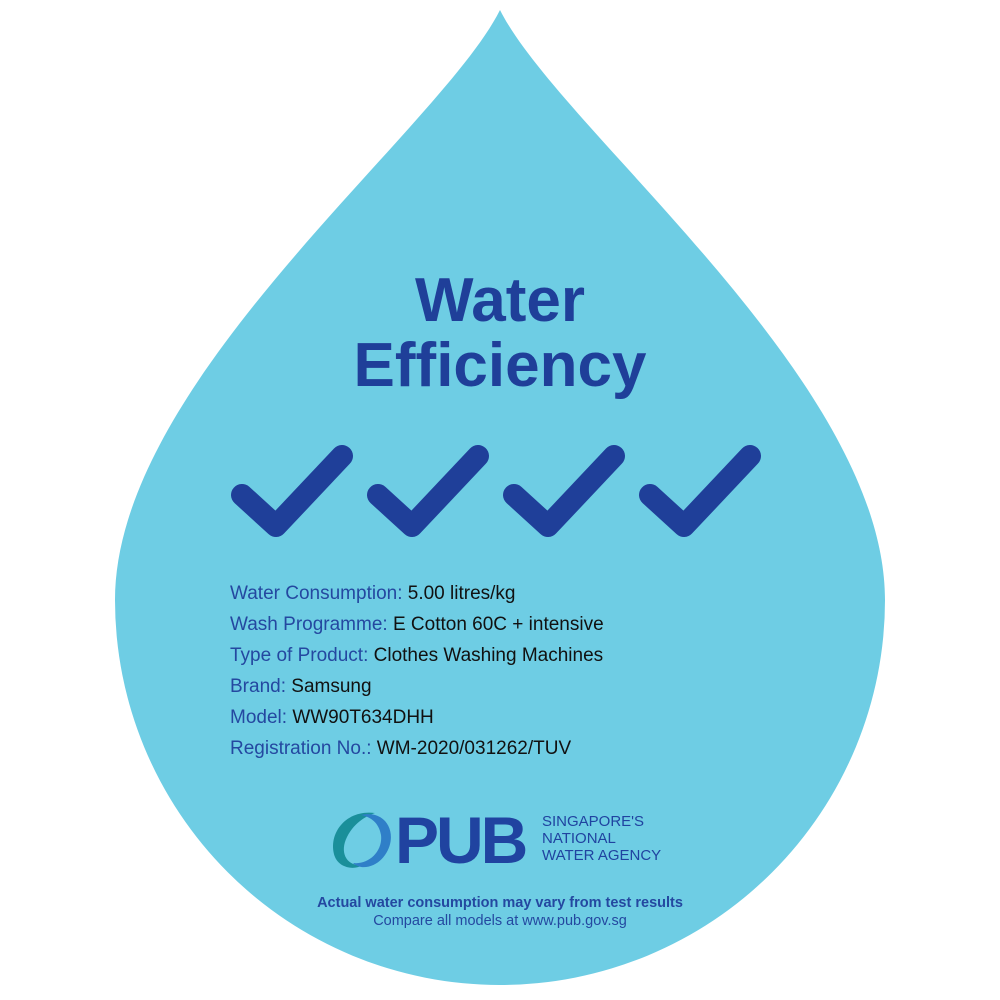 The height and width of the screenshot is (1000, 1000). I want to click on detail-wash-programme: Wash Programme: E Cotton 60C + intensive, so click(417, 624).